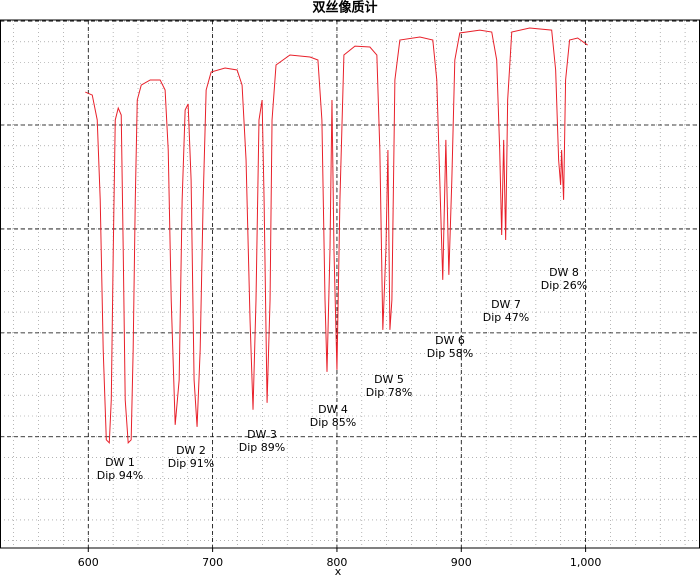 This screenshot has width=700, height=577. I want to click on x-tick-label: 600, so click(88, 562).